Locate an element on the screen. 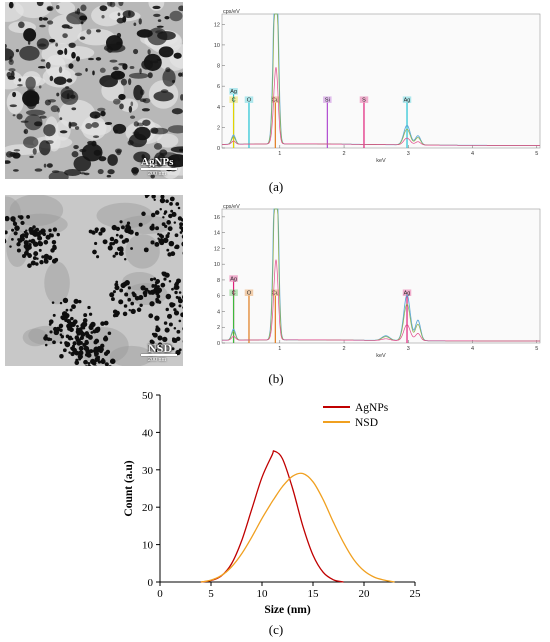 Image resolution: width=550 pixels, height=642 pixels. eds-y-tick-label: 4 is located at coordinates (218, 312).